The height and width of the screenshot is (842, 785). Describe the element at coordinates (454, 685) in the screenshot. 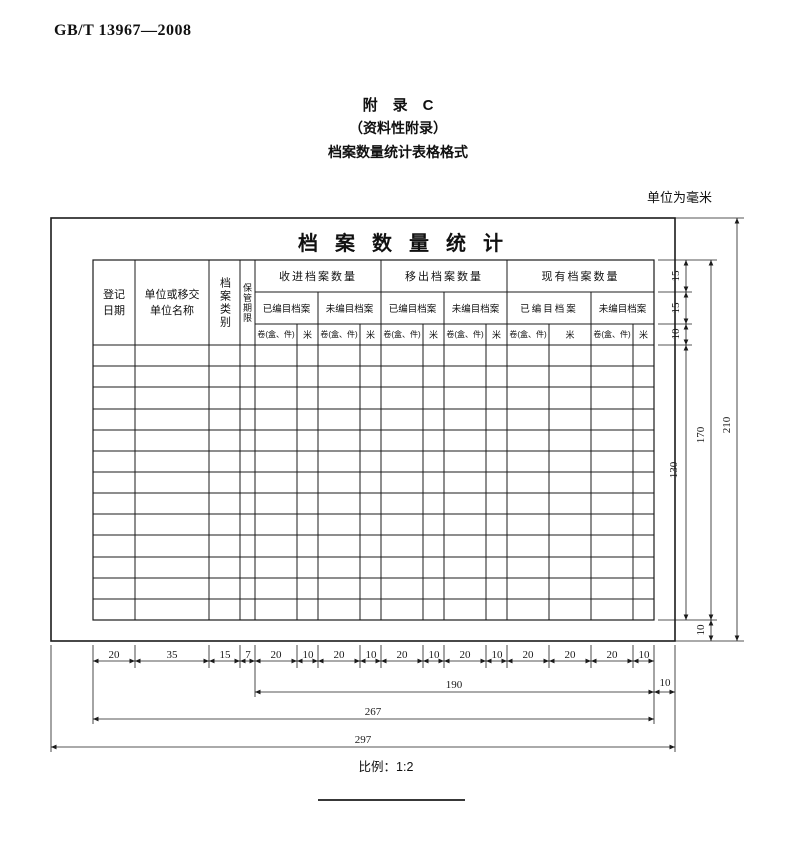

I see `dim-units-width: 190` at that location.